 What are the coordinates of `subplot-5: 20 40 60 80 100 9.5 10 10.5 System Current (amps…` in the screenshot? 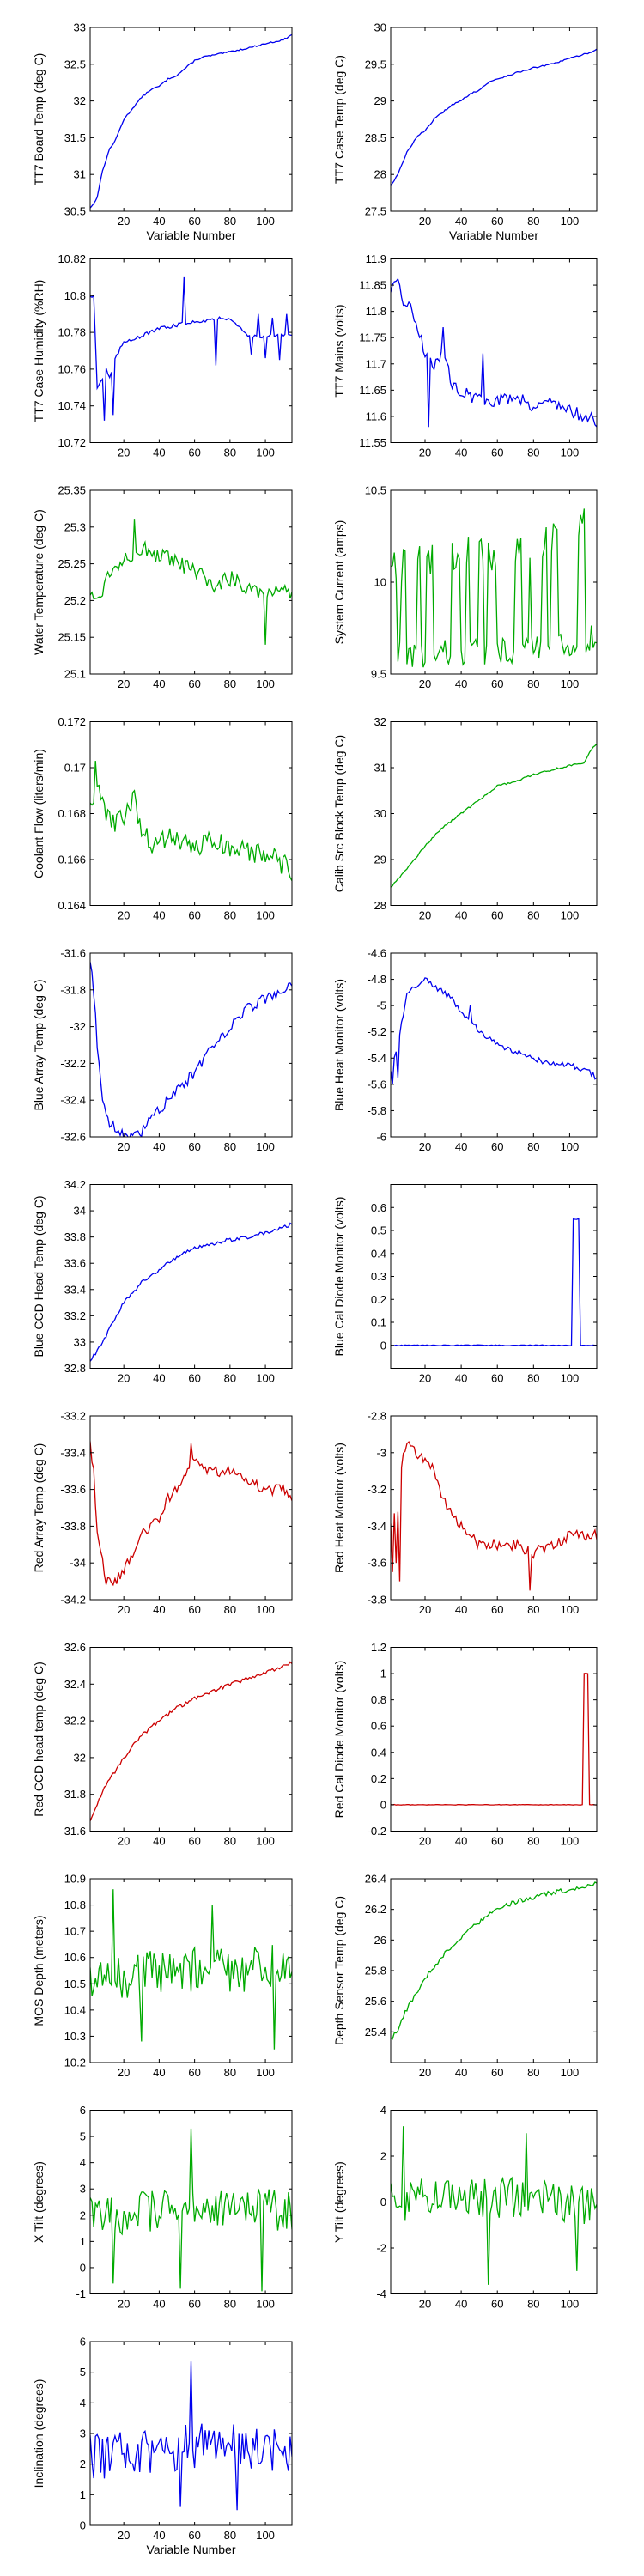 It's located at (465, 587).